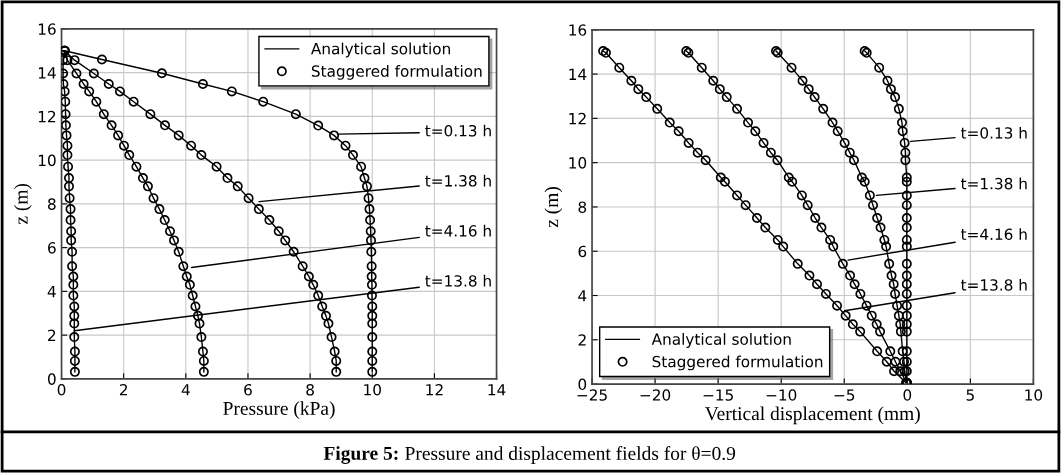 This screenshot has height=473, width=1061. Describe the element at coordinates (655, 395) in the screenshot. I see `x-tick-label: −20` at that location.